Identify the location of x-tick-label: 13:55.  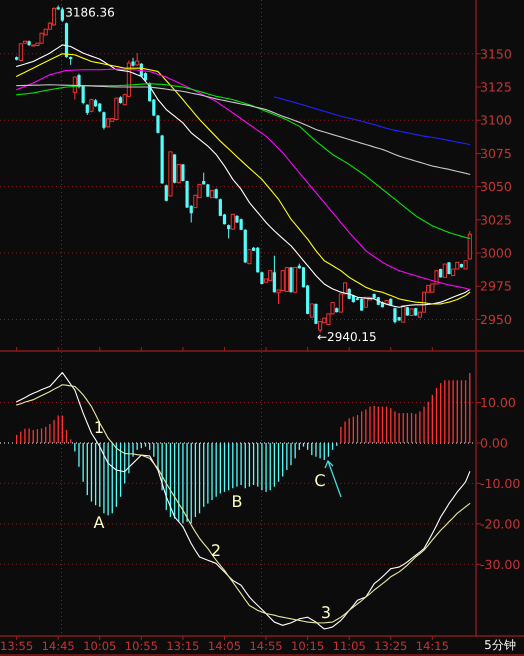
(17, 646).